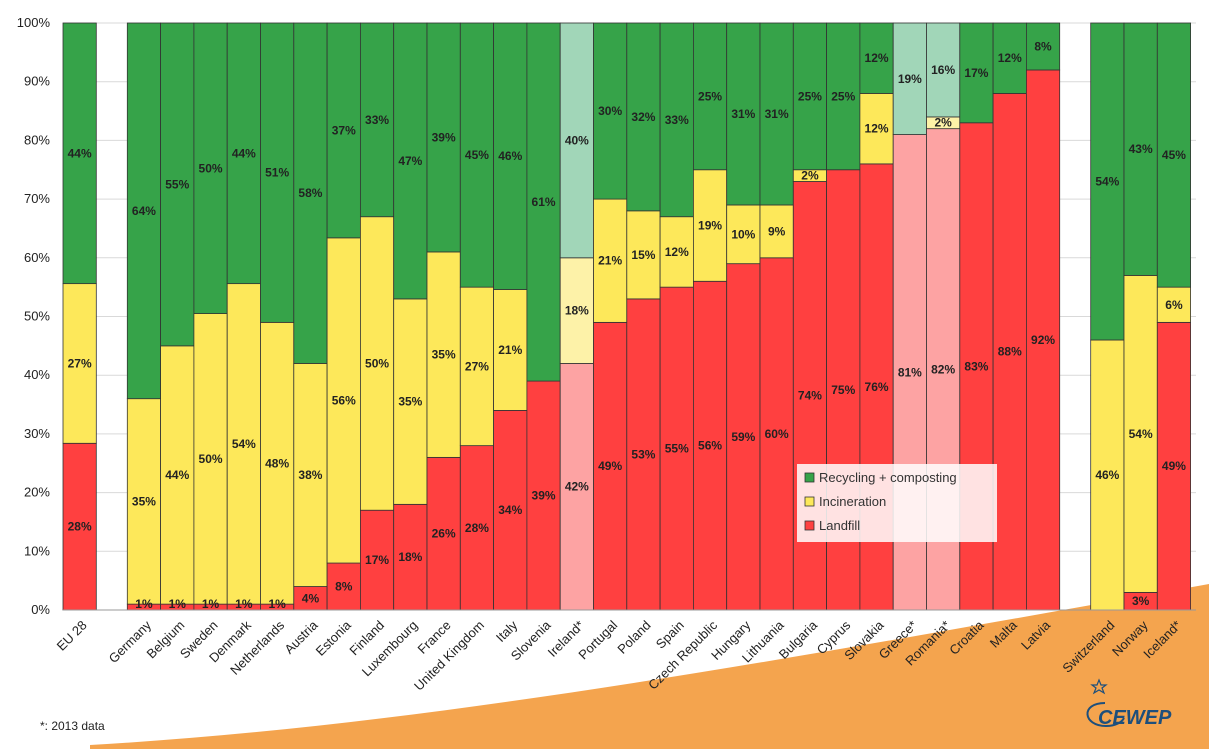 The height and width of the screenshot is (749, 1209). What do you see at coordinates (144, 211) in the screenshot?
I see `bar-value-label: 64%` at bounding box center [144, 211].